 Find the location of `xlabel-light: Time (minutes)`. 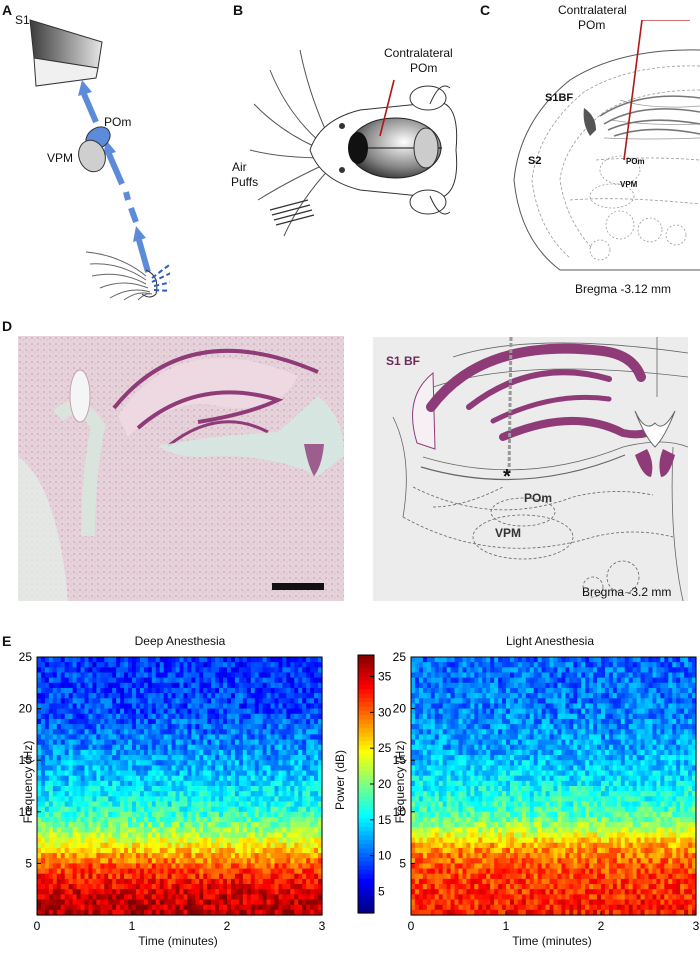

xlabel-light: Time (minutes) is located at coordinates (552, 941).